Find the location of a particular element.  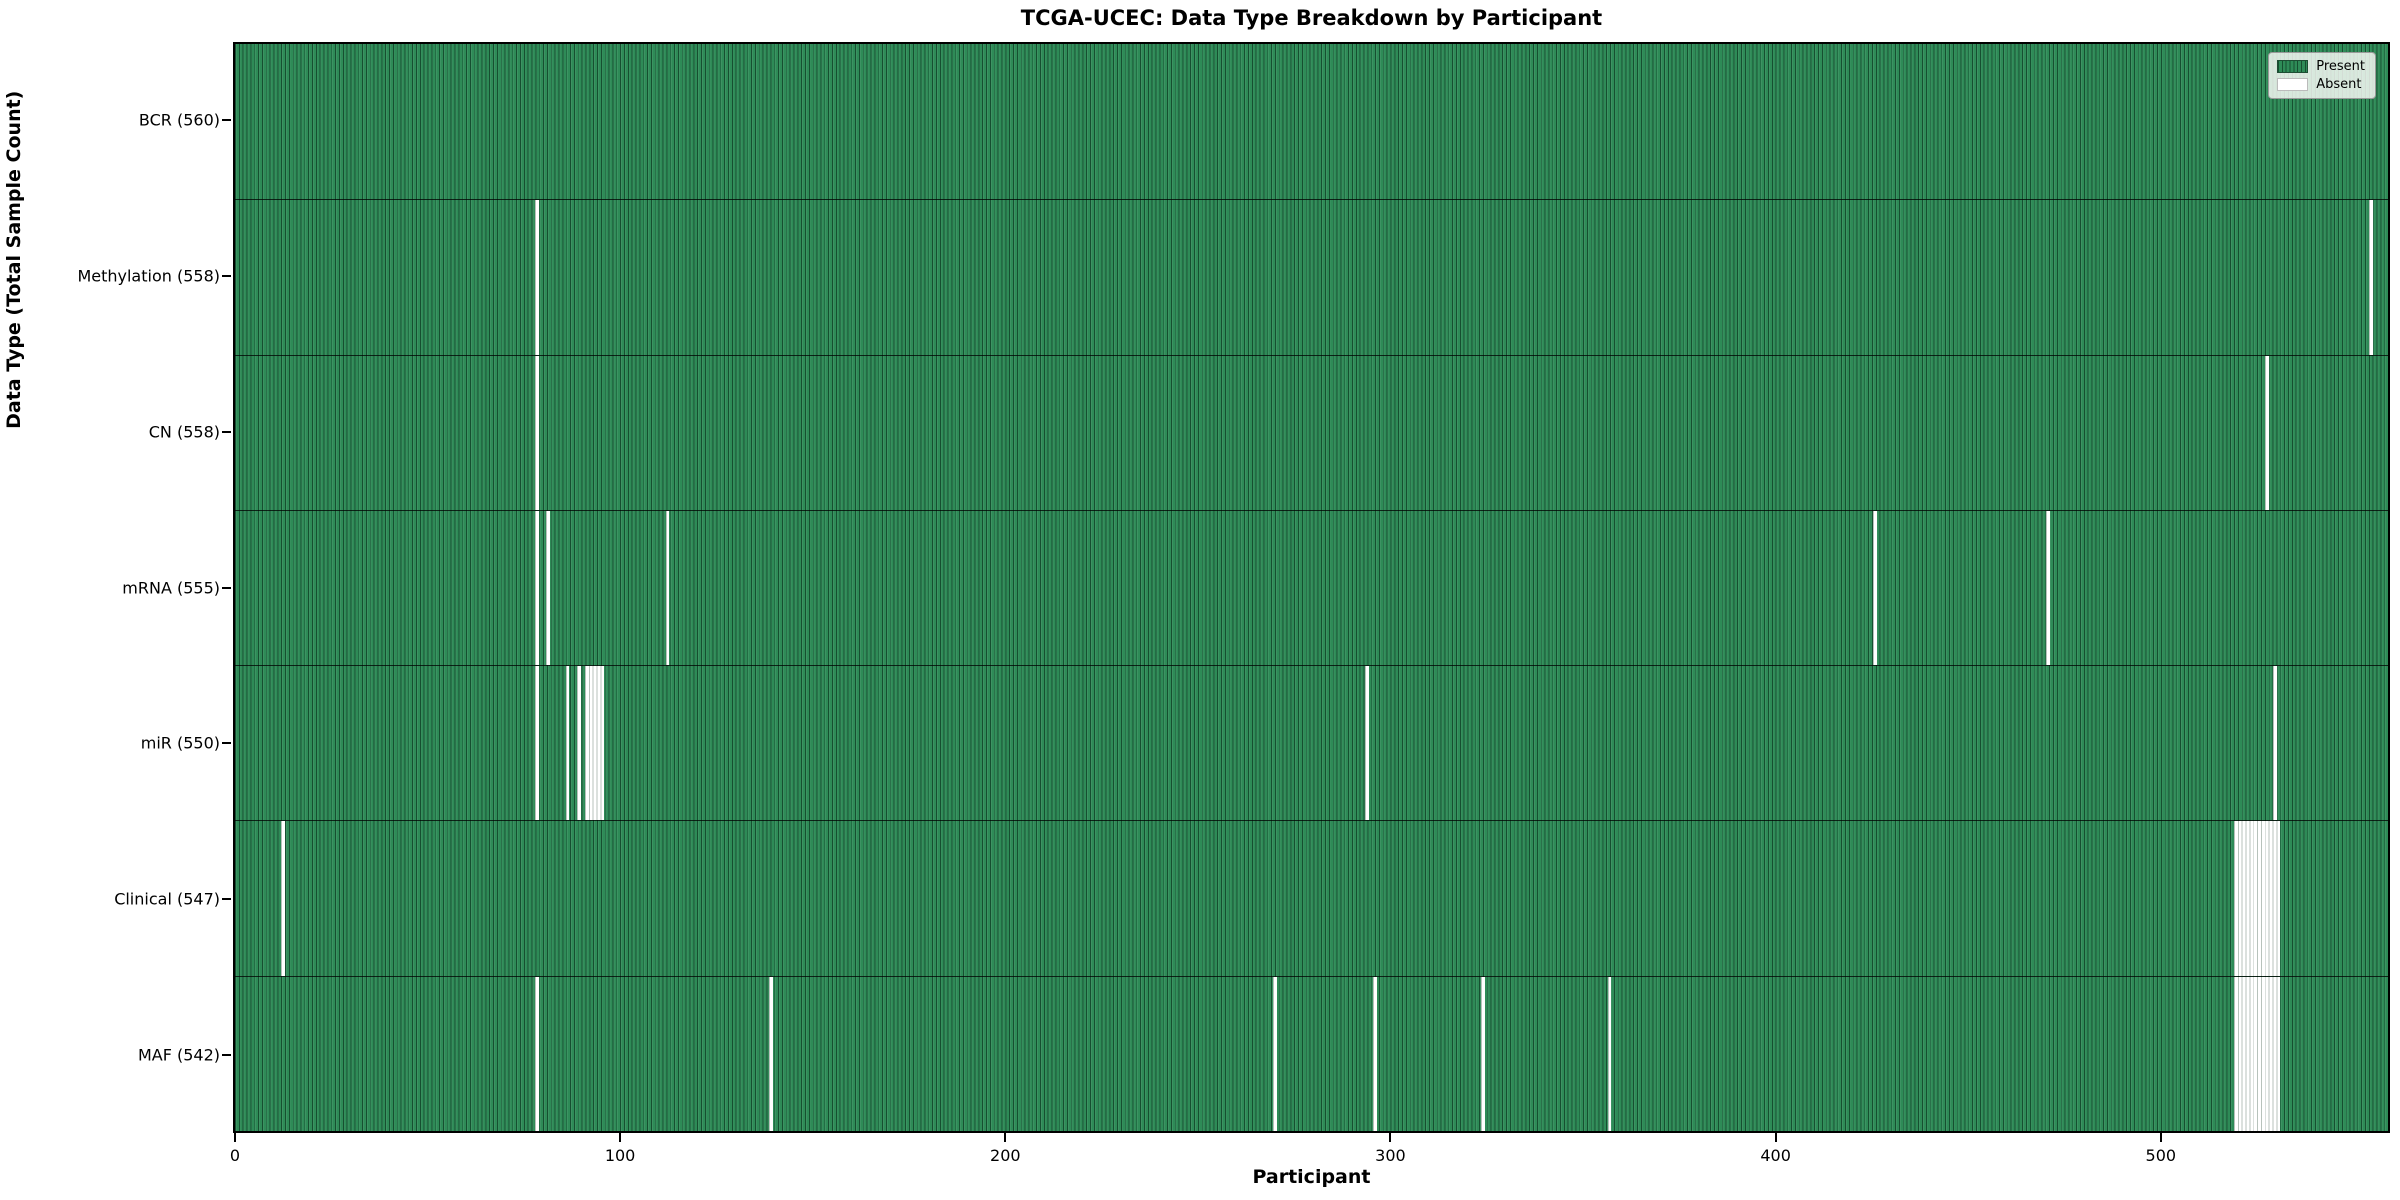

ytick-label-mrna: mRNA (555) is located at coordinates (171, 587).